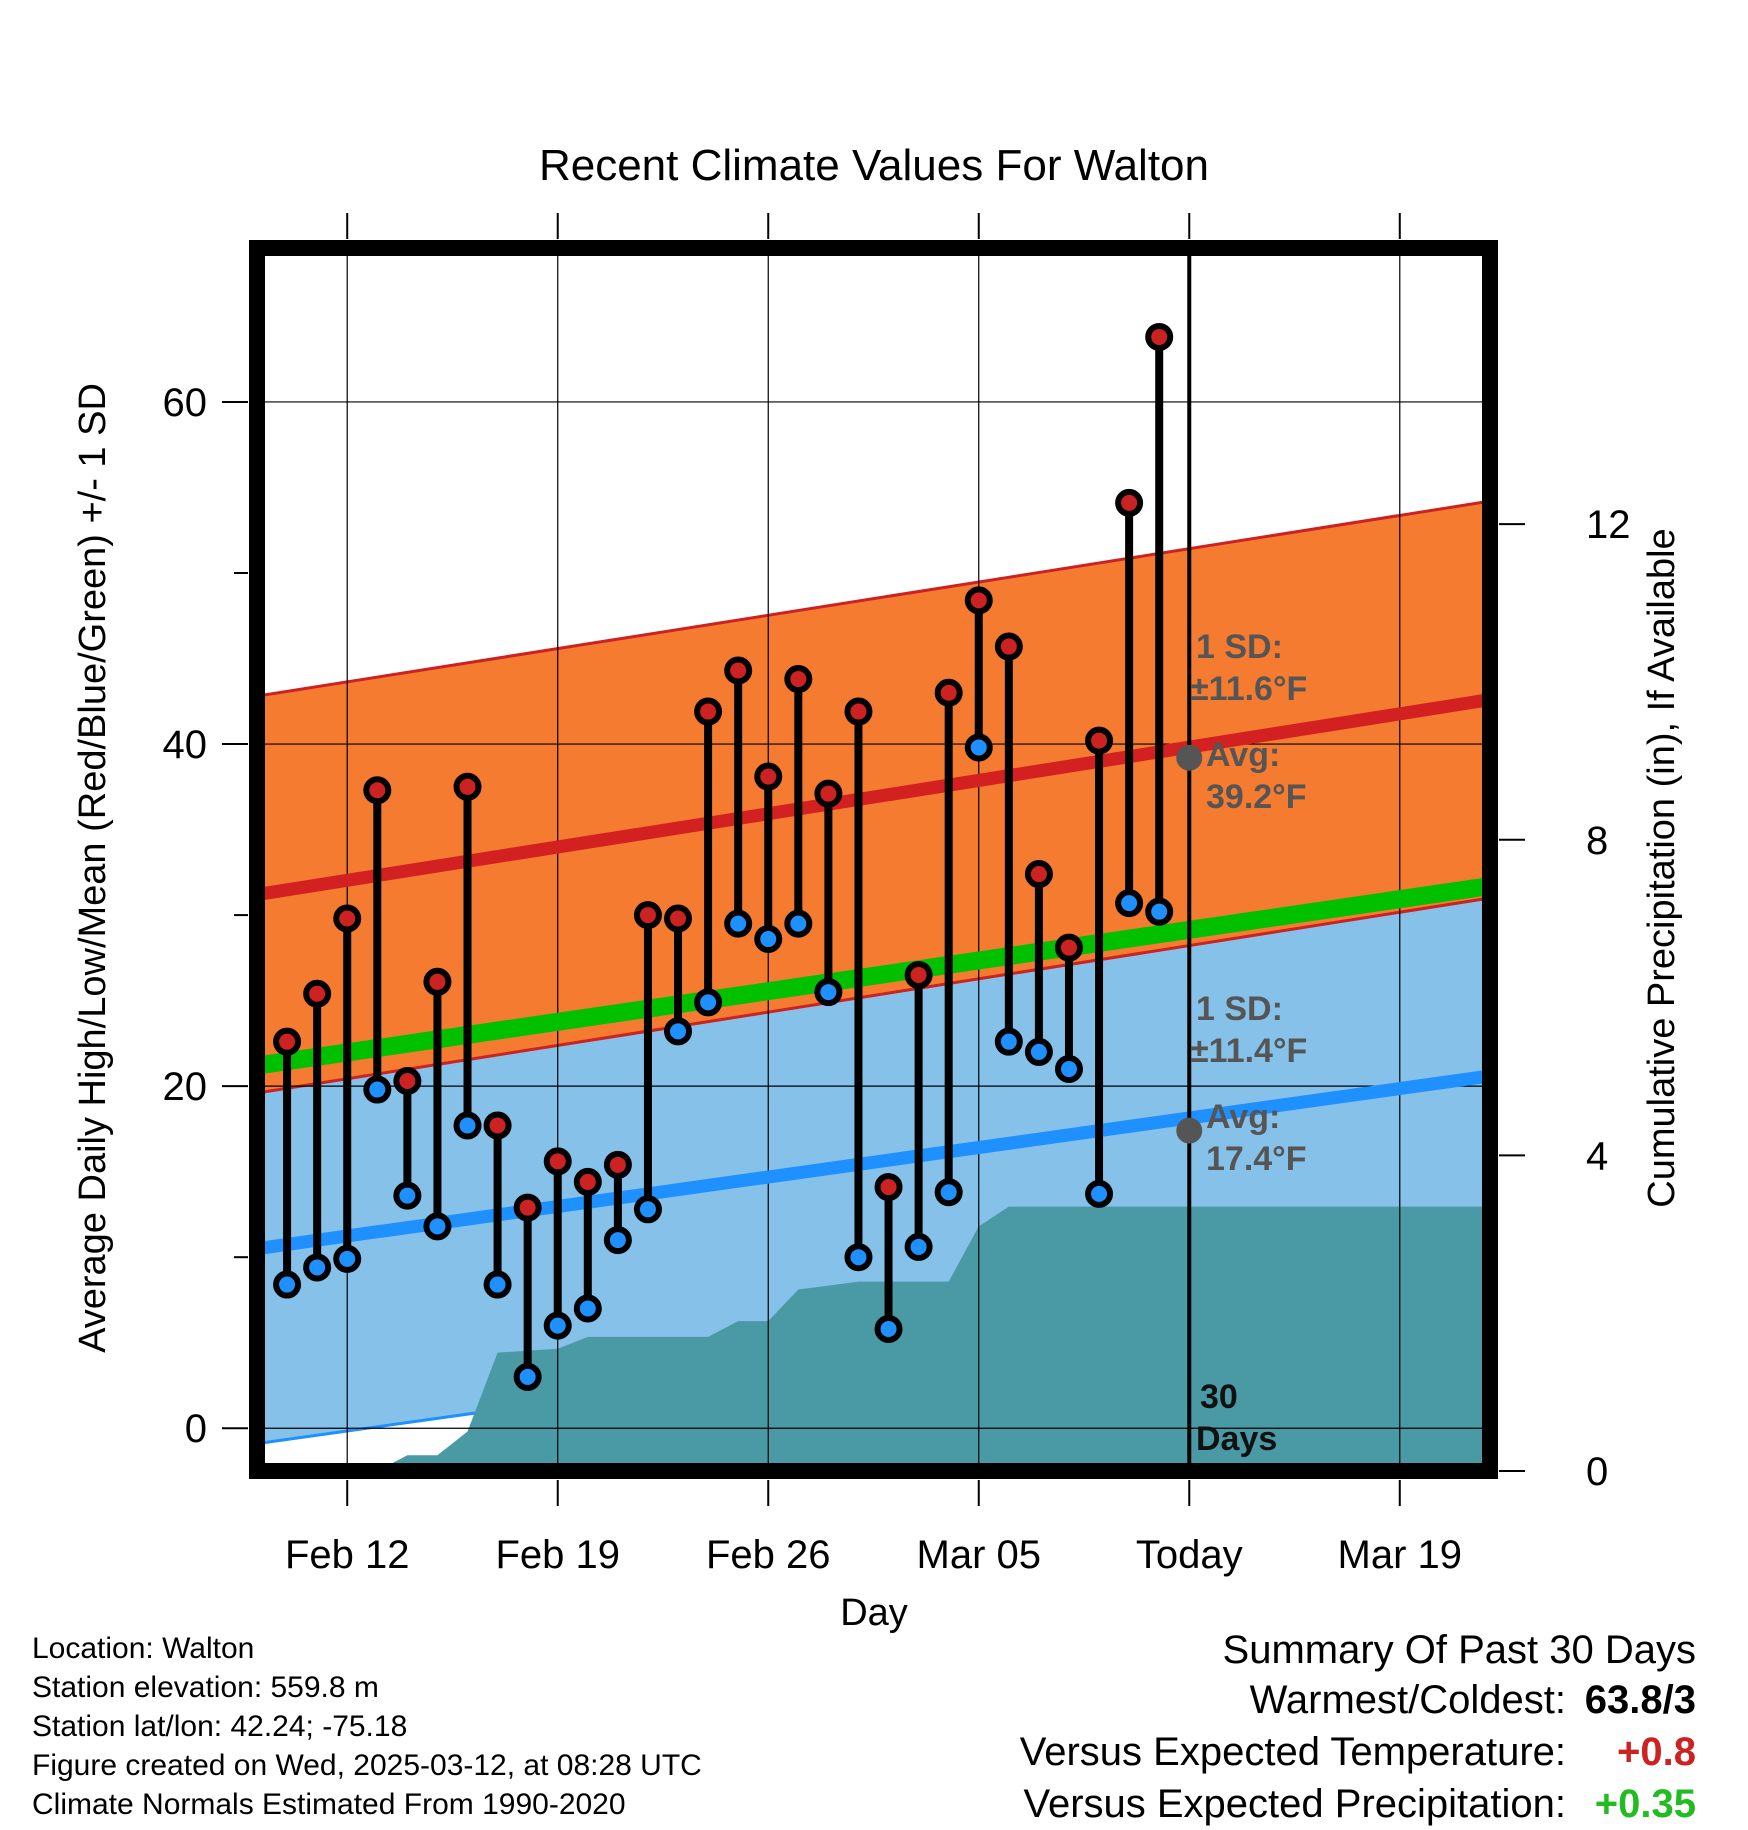 The image size is (1748, 1830). I want to click on precipitation-area, so click(873, 1338).